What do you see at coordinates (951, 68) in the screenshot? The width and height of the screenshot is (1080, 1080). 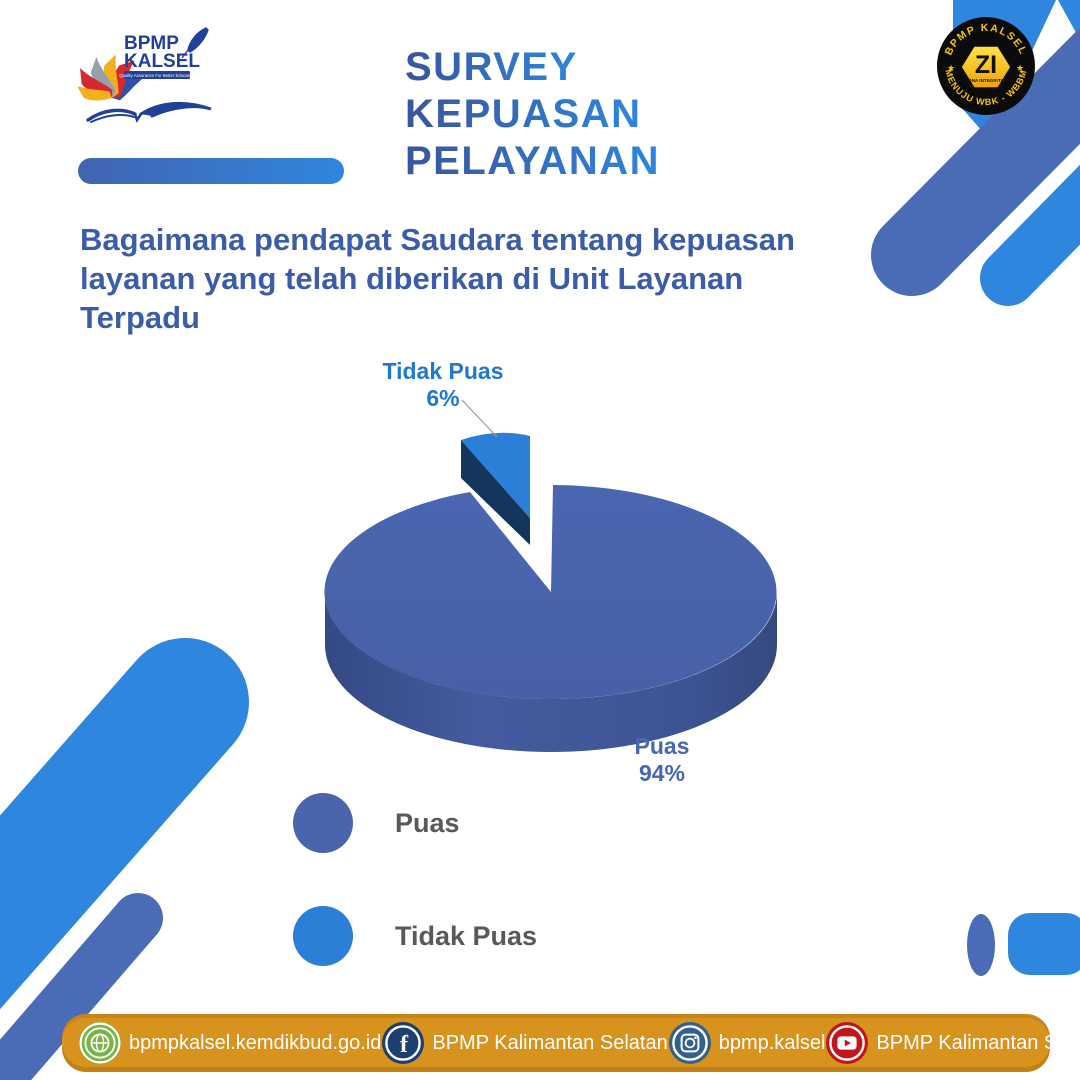 I see `badge-star-left: ★` at bounding box center [951, 68].